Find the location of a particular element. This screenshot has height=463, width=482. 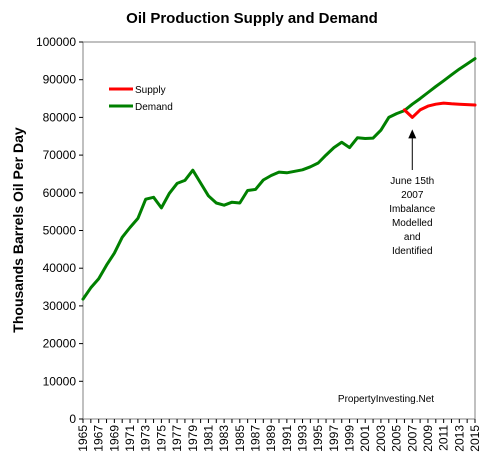

x-tick-label: 1979 is located at coordinates (193, 438).